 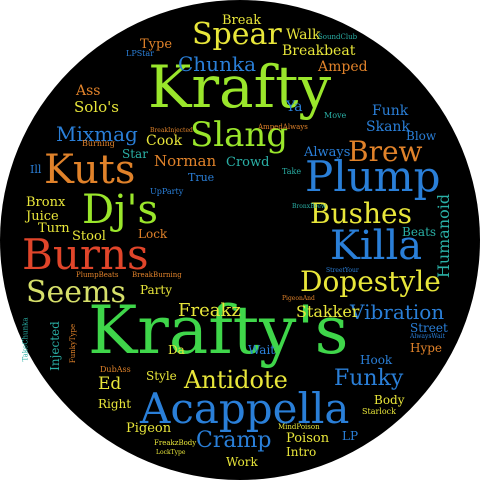 I want to click on word-kuts: Kuts, so click(x=90, y=170).